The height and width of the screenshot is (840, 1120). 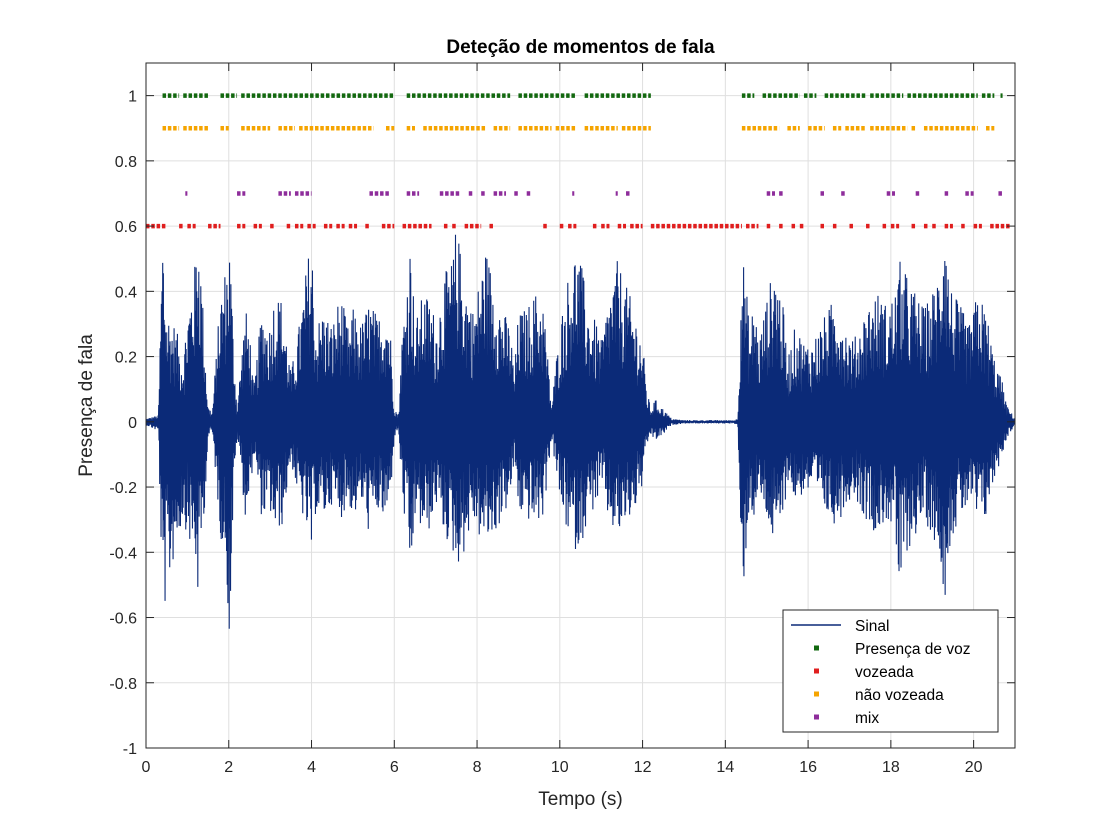 I want to click on legend-label: Presença de voz, so click(x=912, y=649).